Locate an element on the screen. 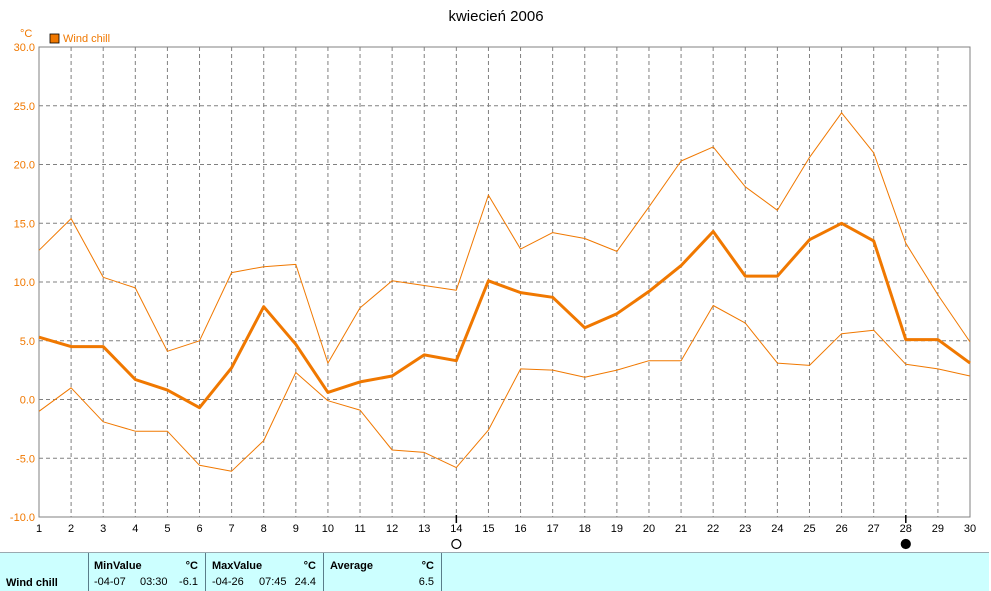 This screenshot has height=591, width=991. x-tick-label: 14 is located at coordinates (456, 529).